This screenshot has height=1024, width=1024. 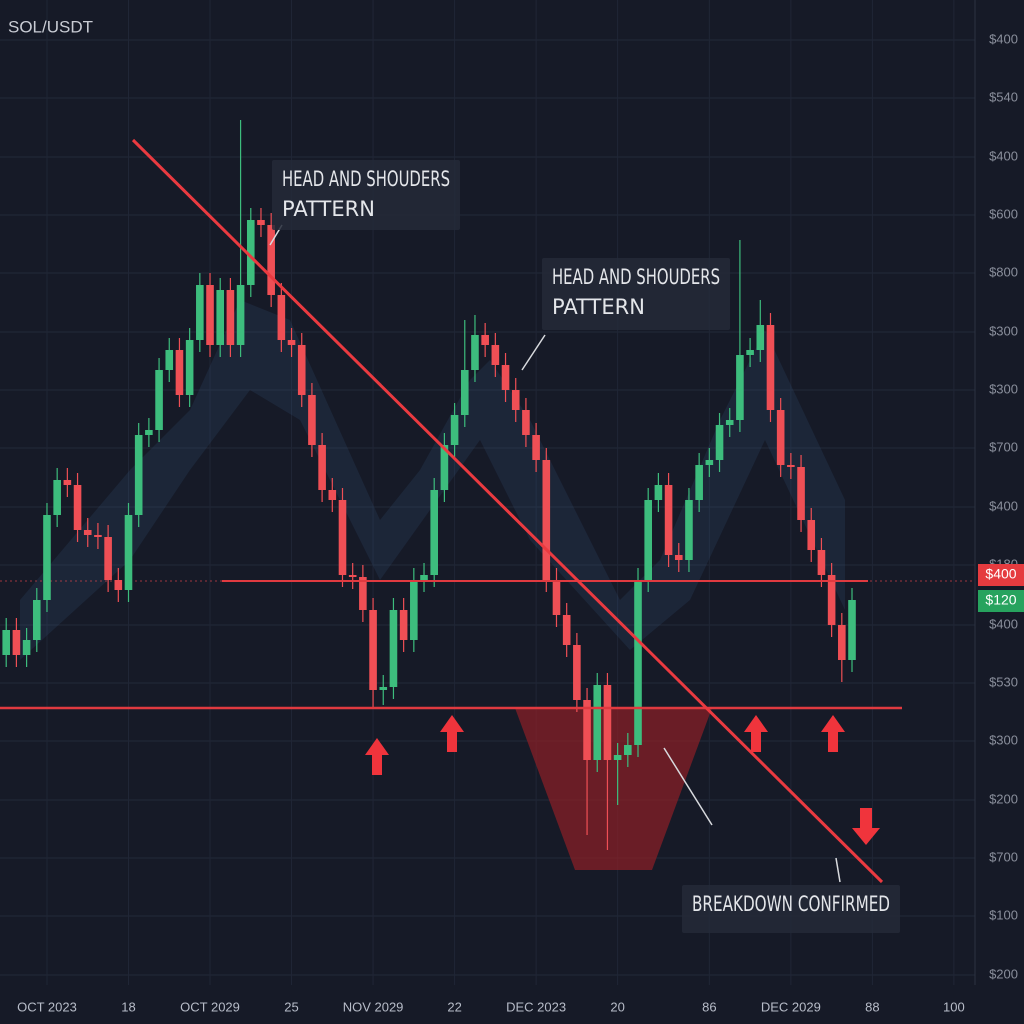 I want to click on down-arrow, so click(x=866, y=826).